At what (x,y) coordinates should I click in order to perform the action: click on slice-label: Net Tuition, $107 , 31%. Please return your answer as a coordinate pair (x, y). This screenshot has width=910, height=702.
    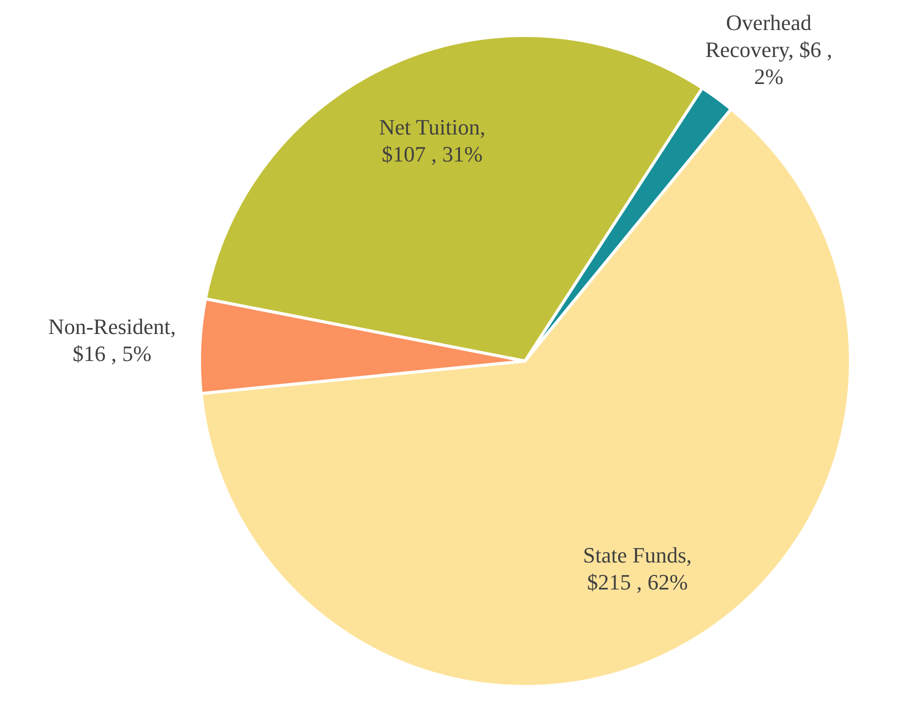
    Looking at the image, I should click on (432, 140).